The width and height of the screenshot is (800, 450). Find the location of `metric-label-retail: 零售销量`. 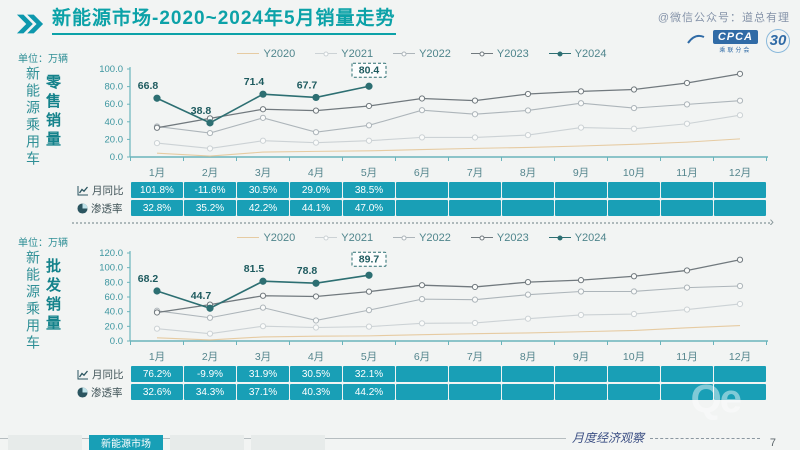

metric-label-retail: 零售销量 is located at coordinates (52, 112).